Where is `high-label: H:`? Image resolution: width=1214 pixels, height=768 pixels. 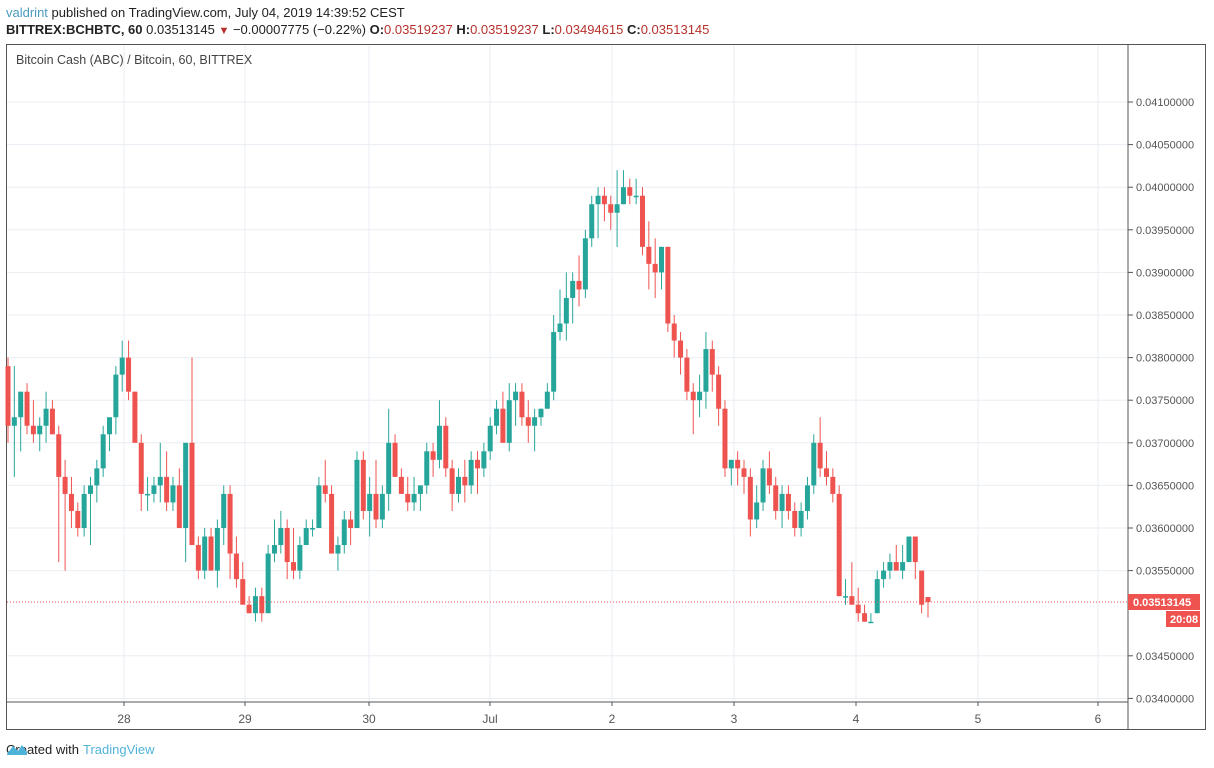
high-label: H: is located at coordinates (463, 29).